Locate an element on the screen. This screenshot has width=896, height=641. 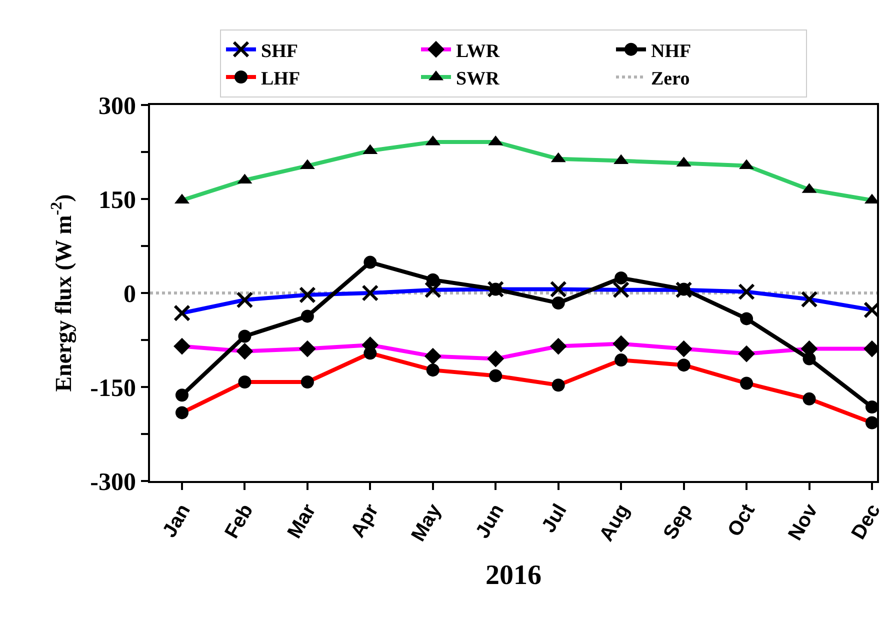
x-tick-label: Sep is located at coordinates (678, 522).